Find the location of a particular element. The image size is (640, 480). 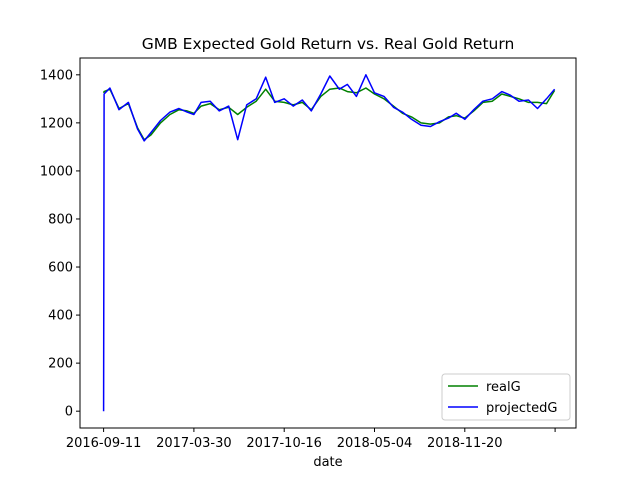

x-axis-label: date is located at coordinates (327, 462).